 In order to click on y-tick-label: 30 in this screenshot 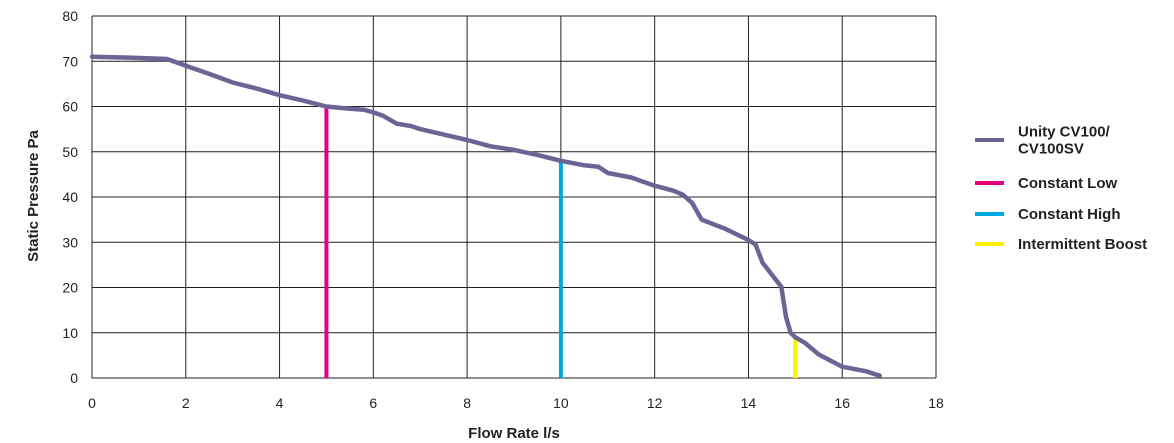, I will do `click(70, 242)`.